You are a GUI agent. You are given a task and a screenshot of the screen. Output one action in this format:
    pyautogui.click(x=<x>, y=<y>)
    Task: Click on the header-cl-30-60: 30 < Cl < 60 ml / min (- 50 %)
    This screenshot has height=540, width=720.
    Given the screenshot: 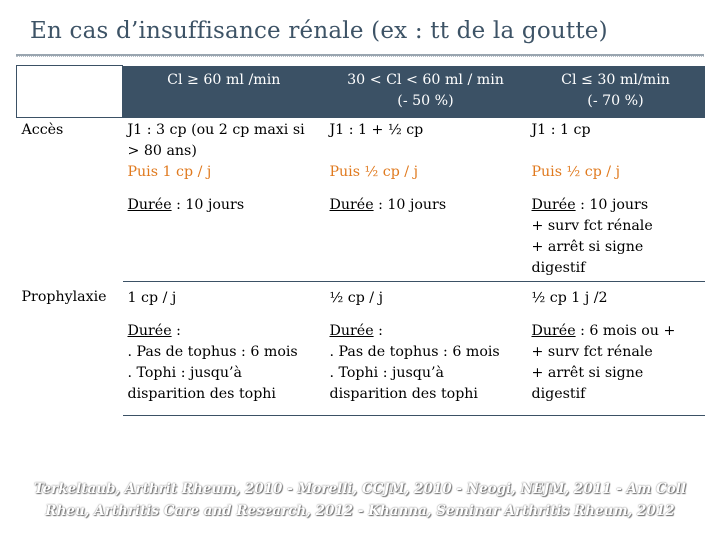 What is the action you would take?
    pyautogui.click(x=425, y=91)
    